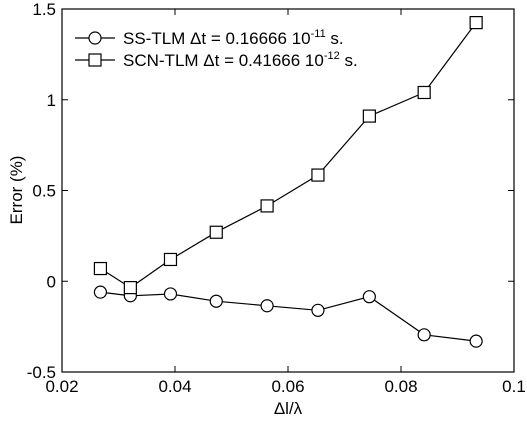 This screenshot has height=426, width=527. What do you see at coordinates (233, 38) in the screenshot?
I see `legend-text-ss-tlm: SS-TLM Δt = 0.16666 10-11 s.` at bounding box center [233, 38].